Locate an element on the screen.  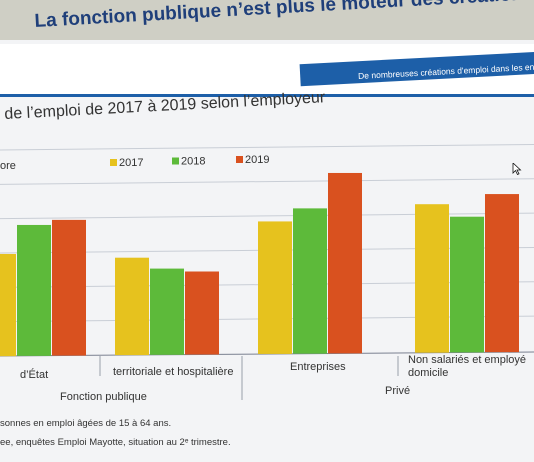
mouse-cursor-icon is located at coordinates (517, 169).